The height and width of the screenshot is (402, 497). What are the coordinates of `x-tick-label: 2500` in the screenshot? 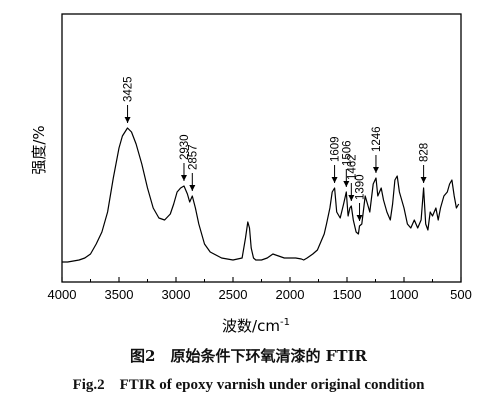 It's located at (233, 294).